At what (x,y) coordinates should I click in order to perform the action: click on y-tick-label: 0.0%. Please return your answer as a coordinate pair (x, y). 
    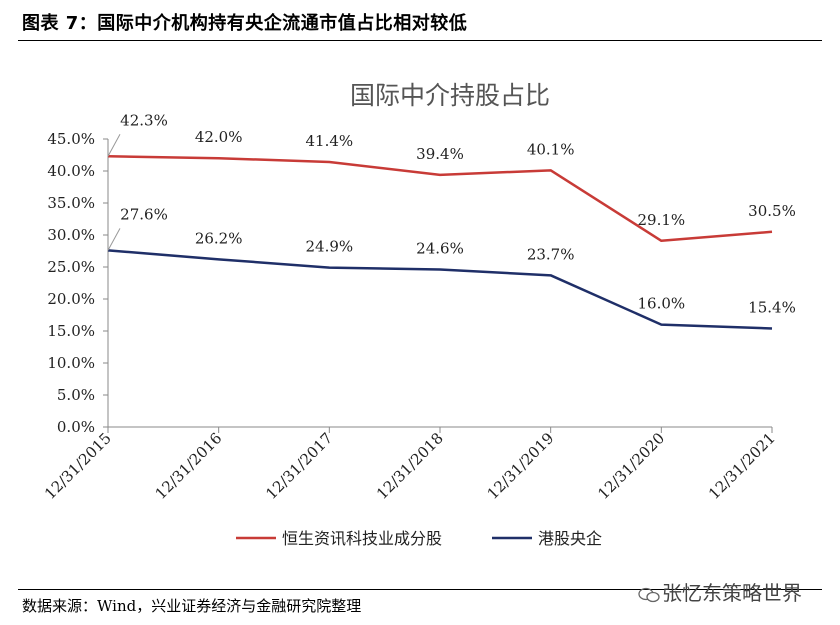
    Looking at the image, I should click on (76, 427).